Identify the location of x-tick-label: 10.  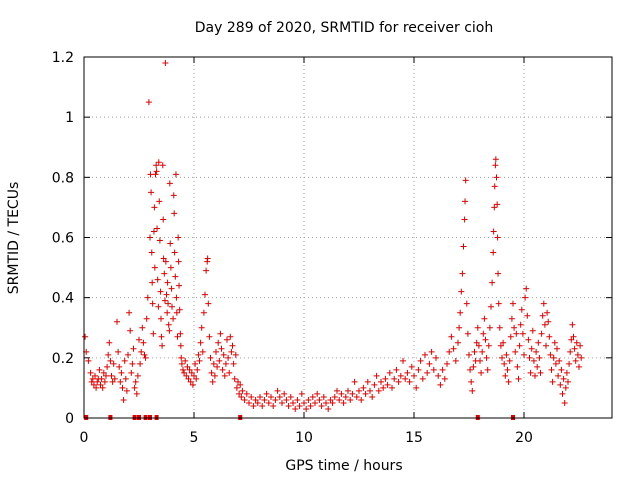
(304, 438).